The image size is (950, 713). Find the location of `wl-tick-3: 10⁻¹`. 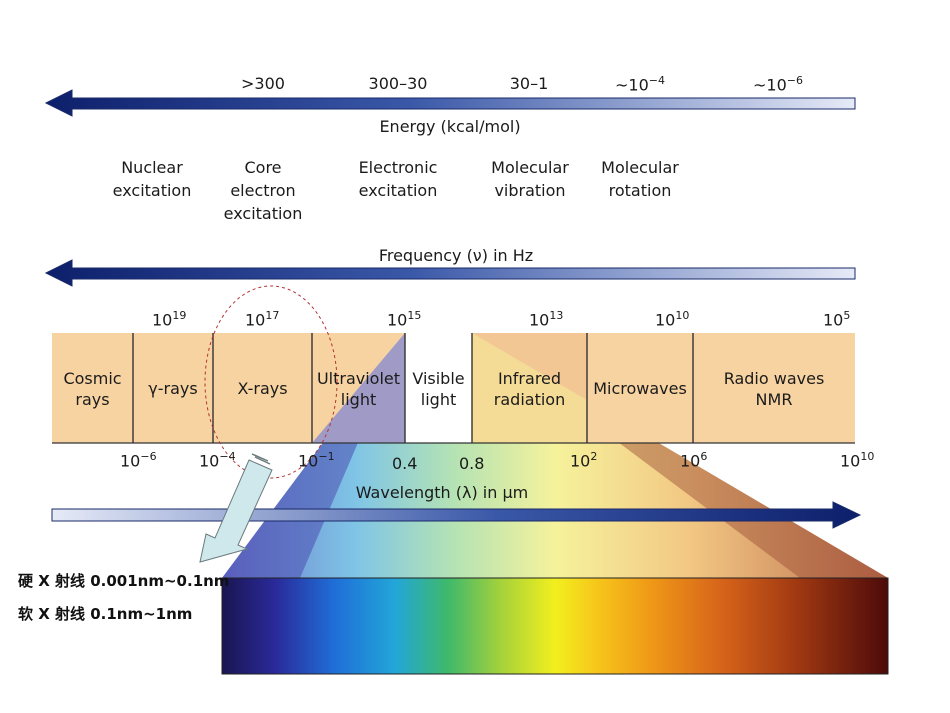

wl-tick-3: 10⁻¹ is located at coordinates (316, 460).